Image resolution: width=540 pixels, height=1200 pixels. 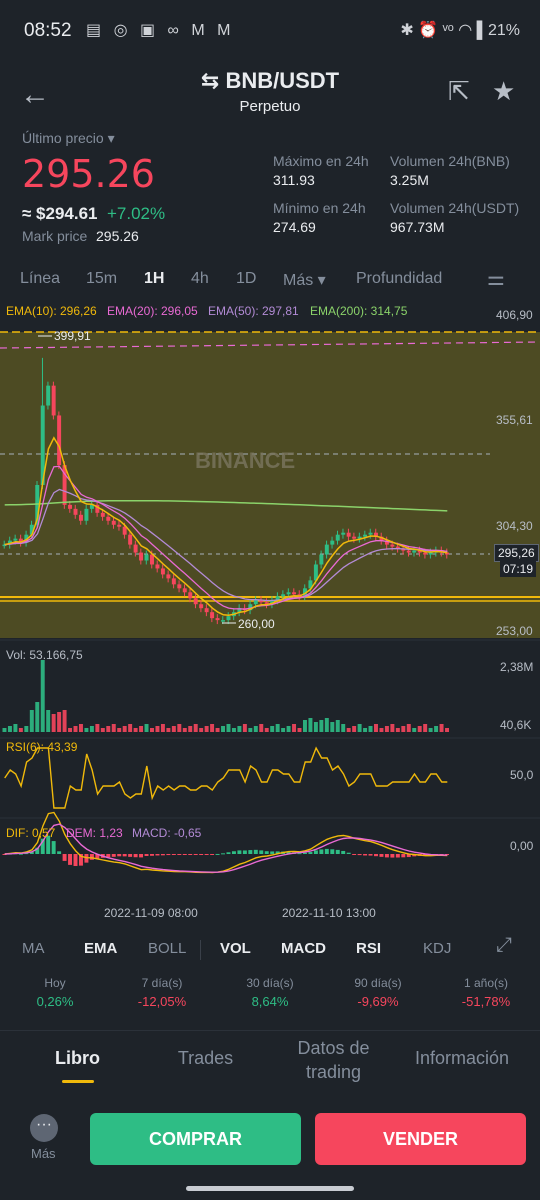 What do you see at coordinates (226, 777) in the screenshot?
I see `rsi-line` at bounding box center [226, 777].